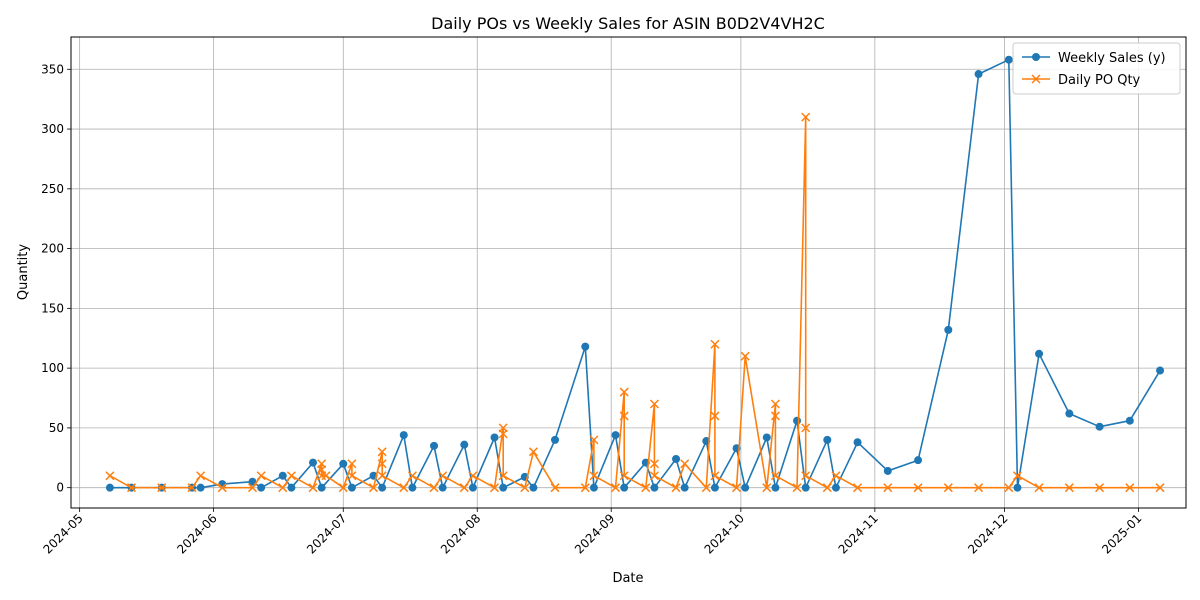  I want to click on legend-label: Weekly Sales (y), so click(1112, 58).